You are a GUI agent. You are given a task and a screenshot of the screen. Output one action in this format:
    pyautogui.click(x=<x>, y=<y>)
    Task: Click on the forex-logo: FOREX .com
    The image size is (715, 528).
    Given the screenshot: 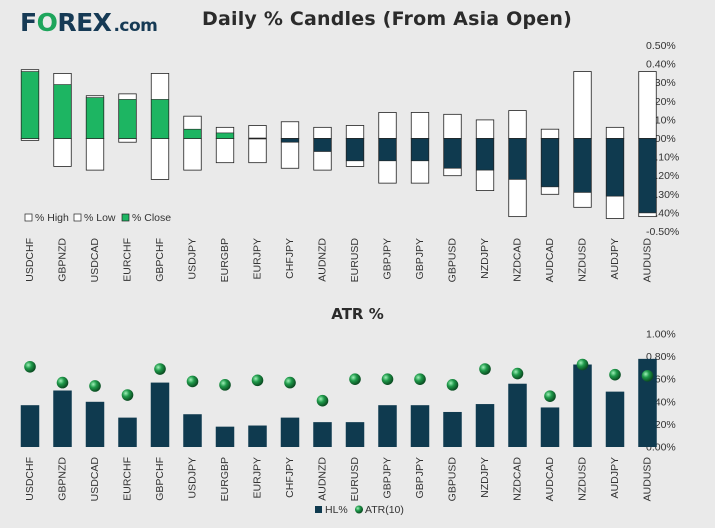 What is the action you would take?
    pyautogui.click(x=89, y=22)
    